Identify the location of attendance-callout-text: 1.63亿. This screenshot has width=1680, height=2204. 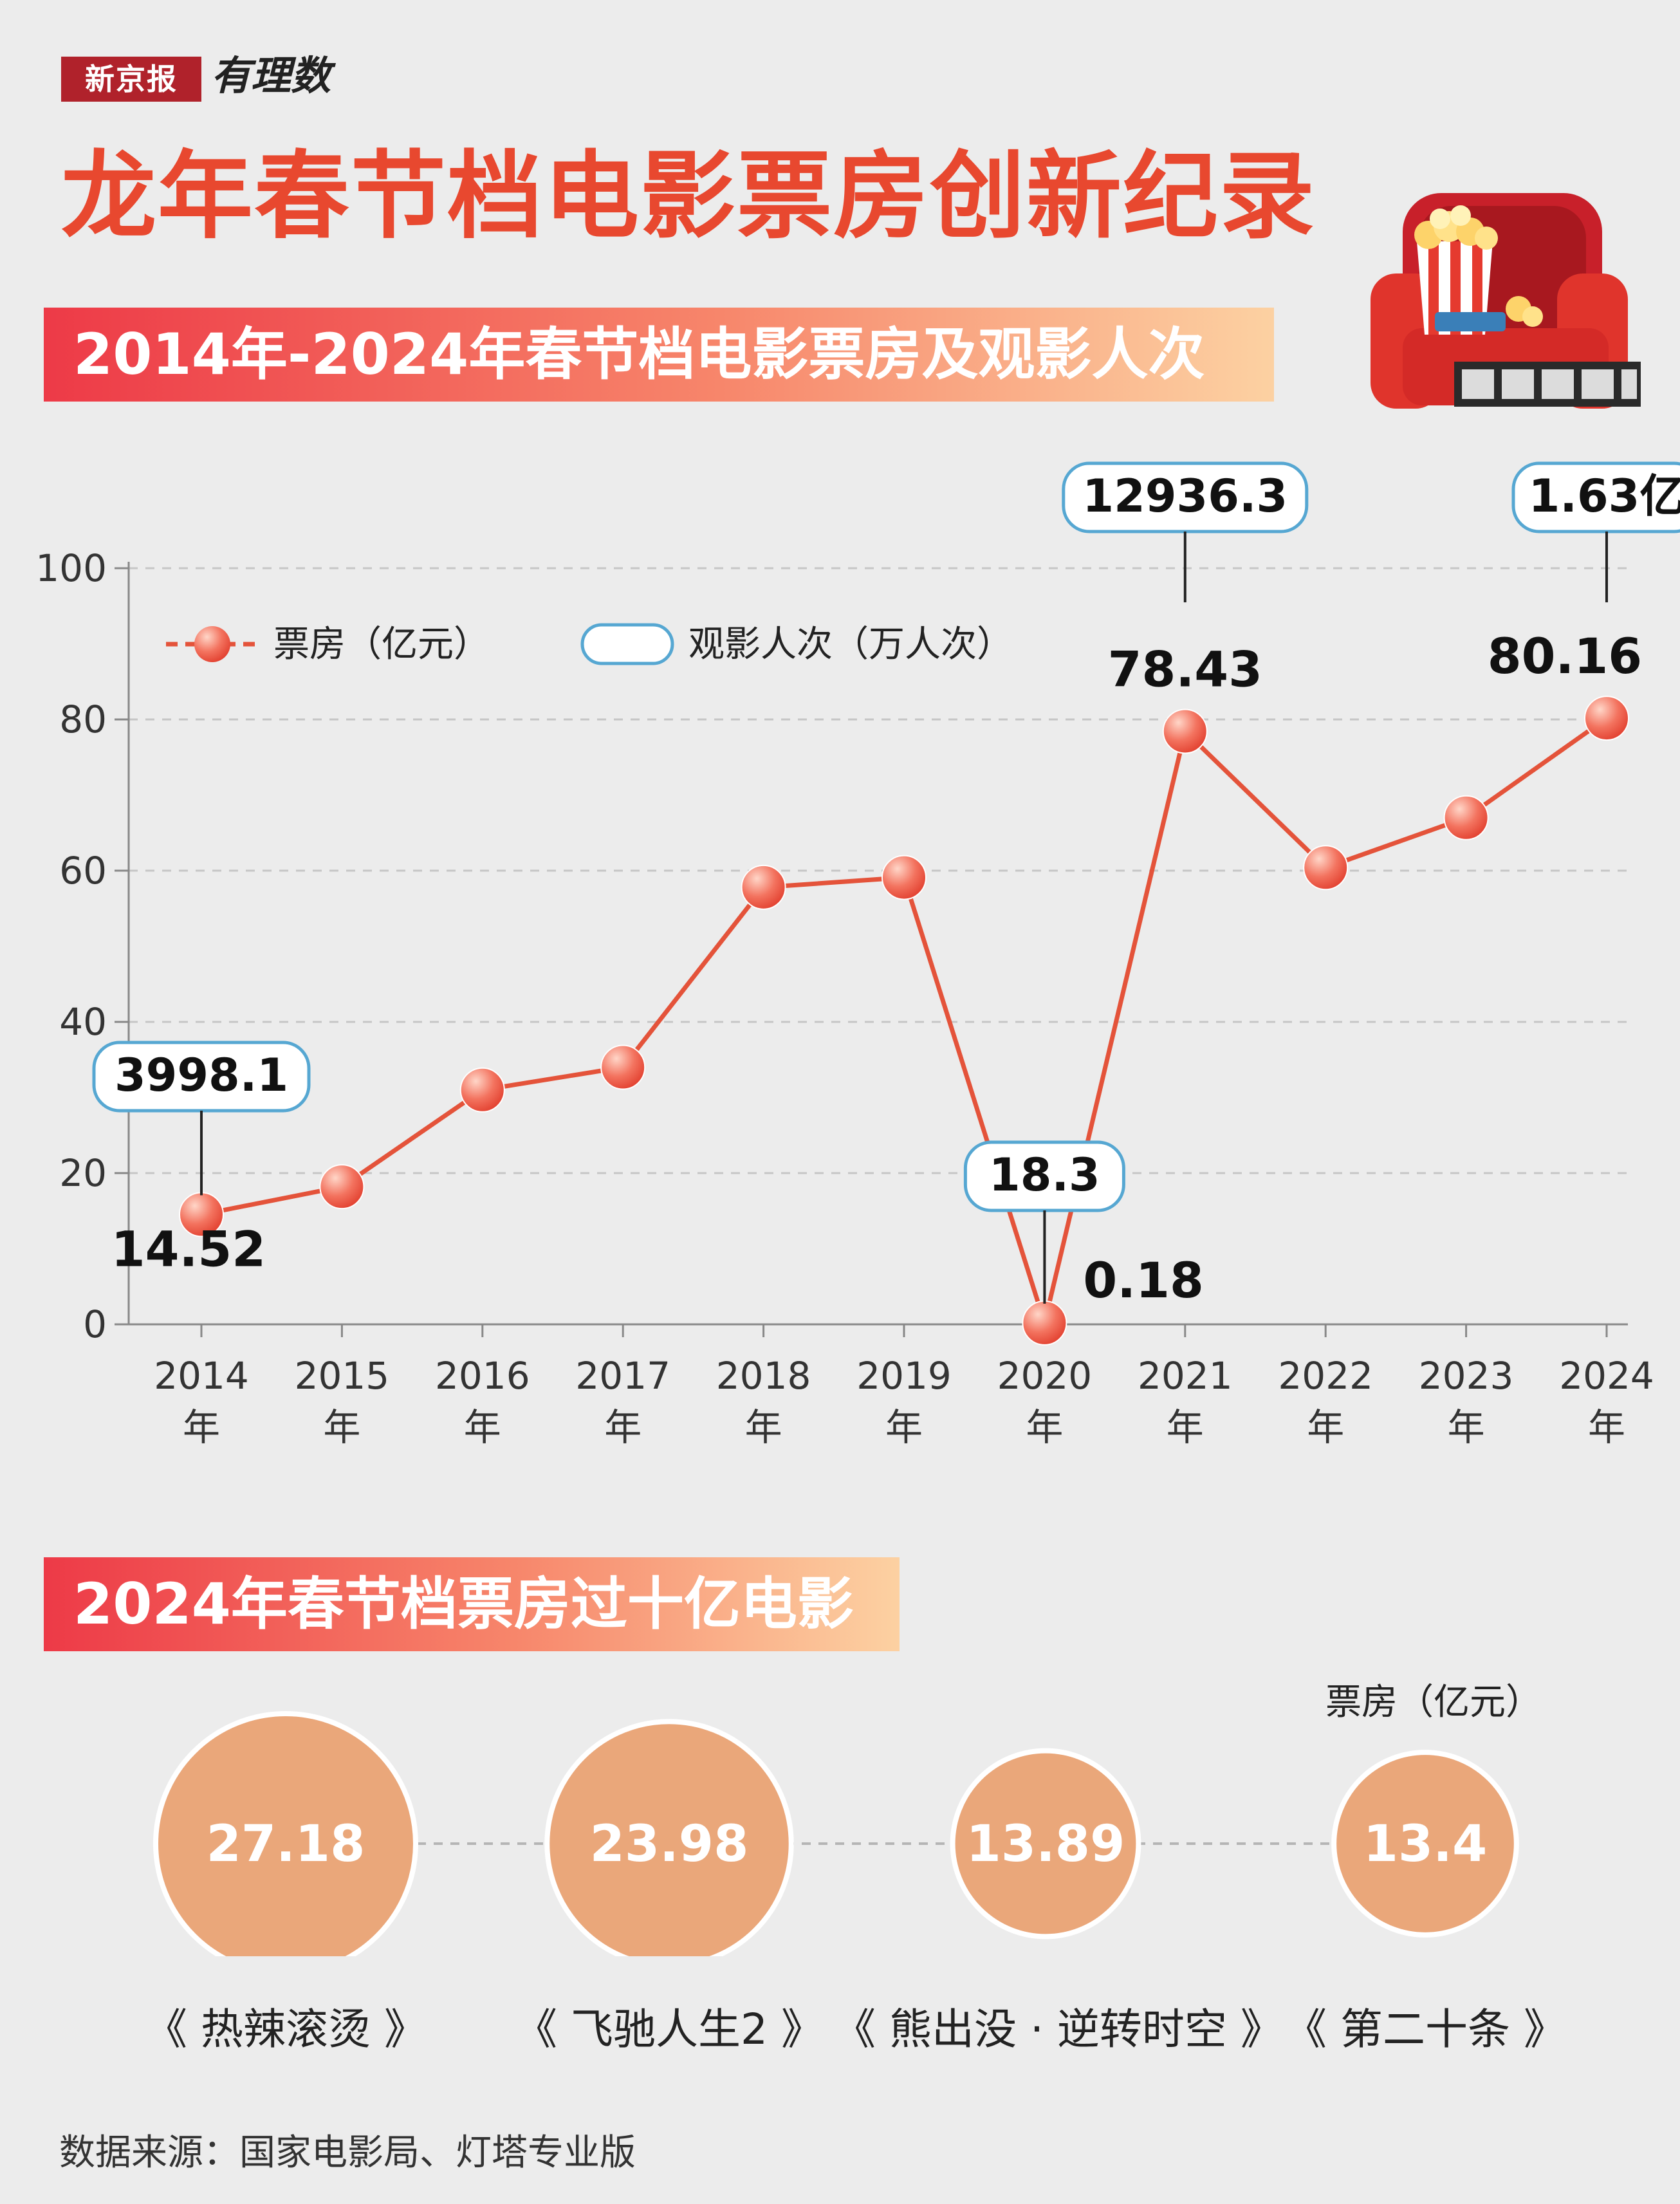
(1604, 496).